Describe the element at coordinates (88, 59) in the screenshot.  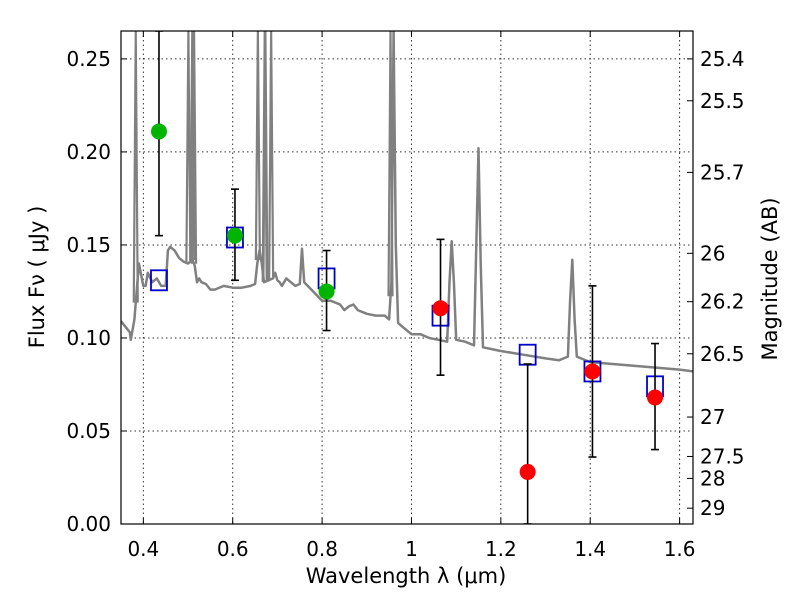
I see `y-tick-label-5: 0.25` at that location.